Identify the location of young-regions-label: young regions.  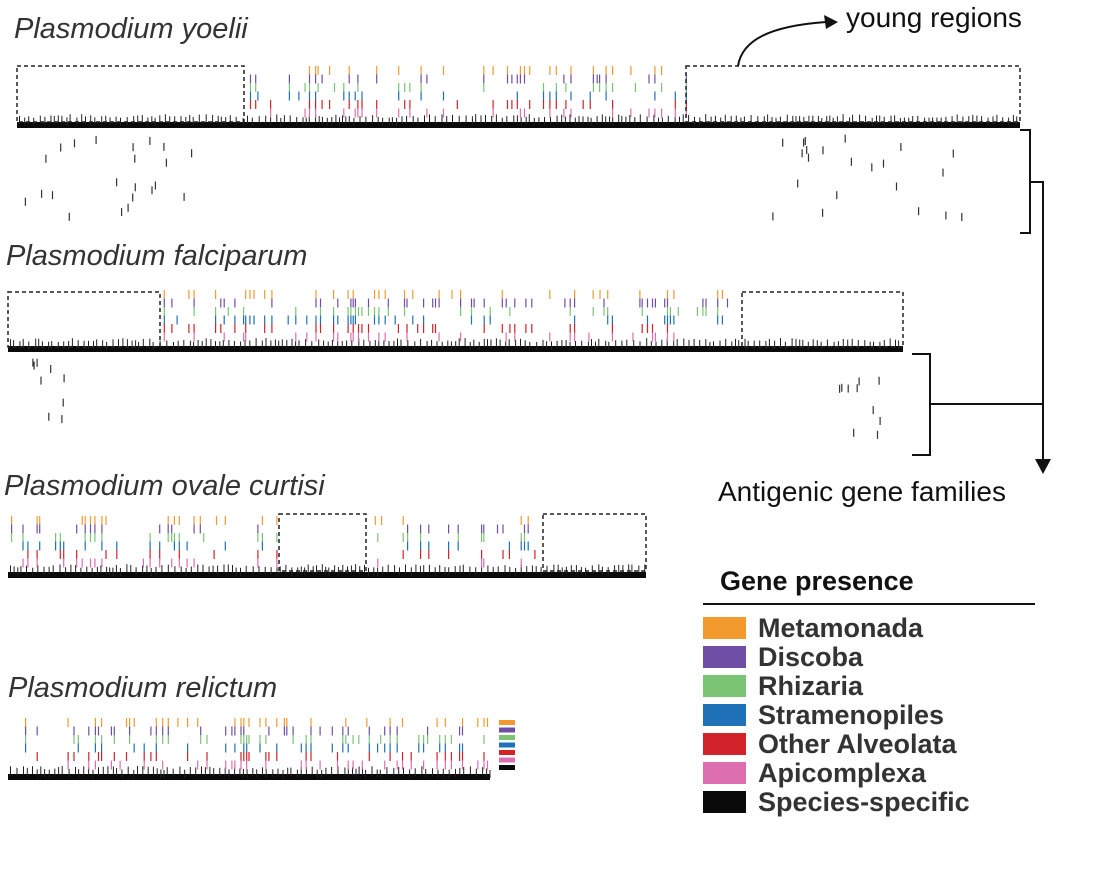
(934, 17).